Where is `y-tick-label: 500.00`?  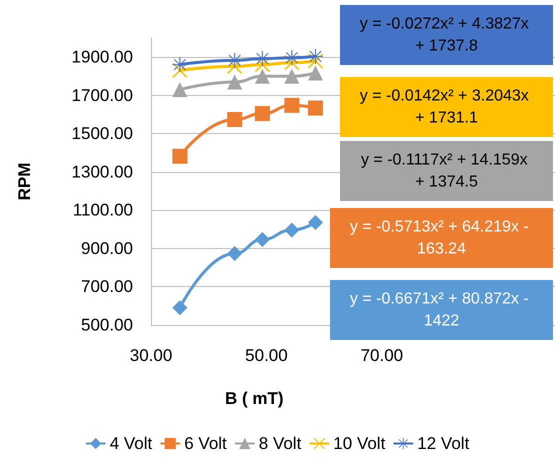 y-tick-label: 500.00 is located at coordinates (107, 325).